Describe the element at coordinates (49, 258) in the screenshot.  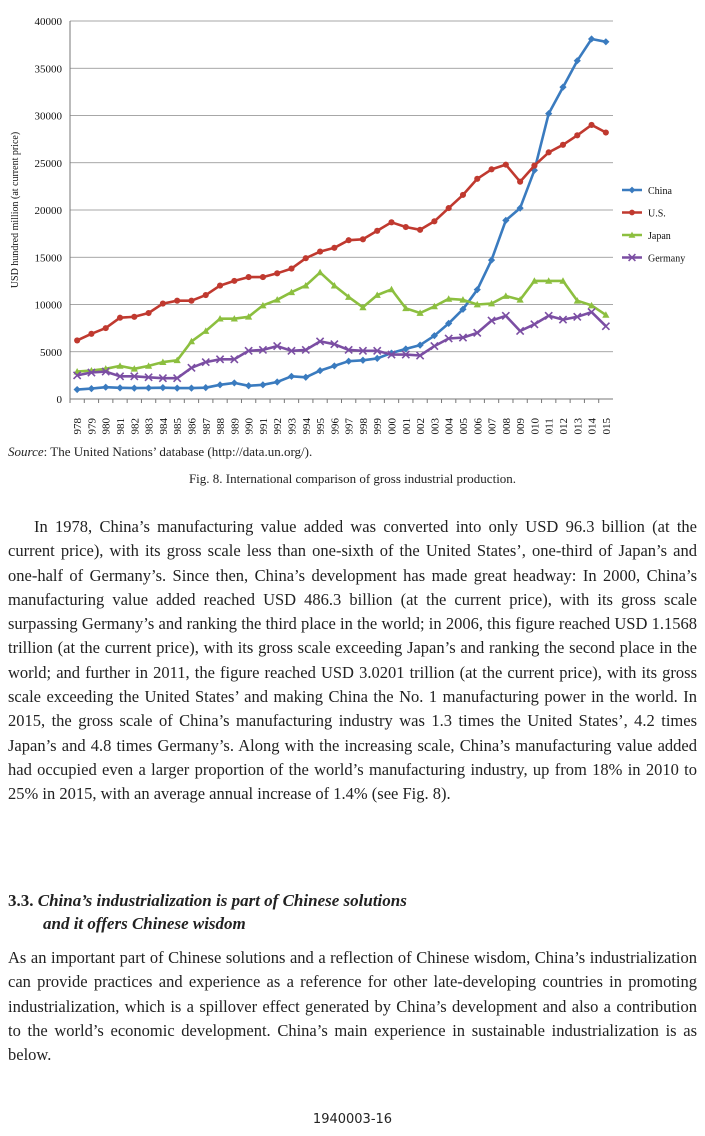
I see `y-tick-label: 15000` at that location.